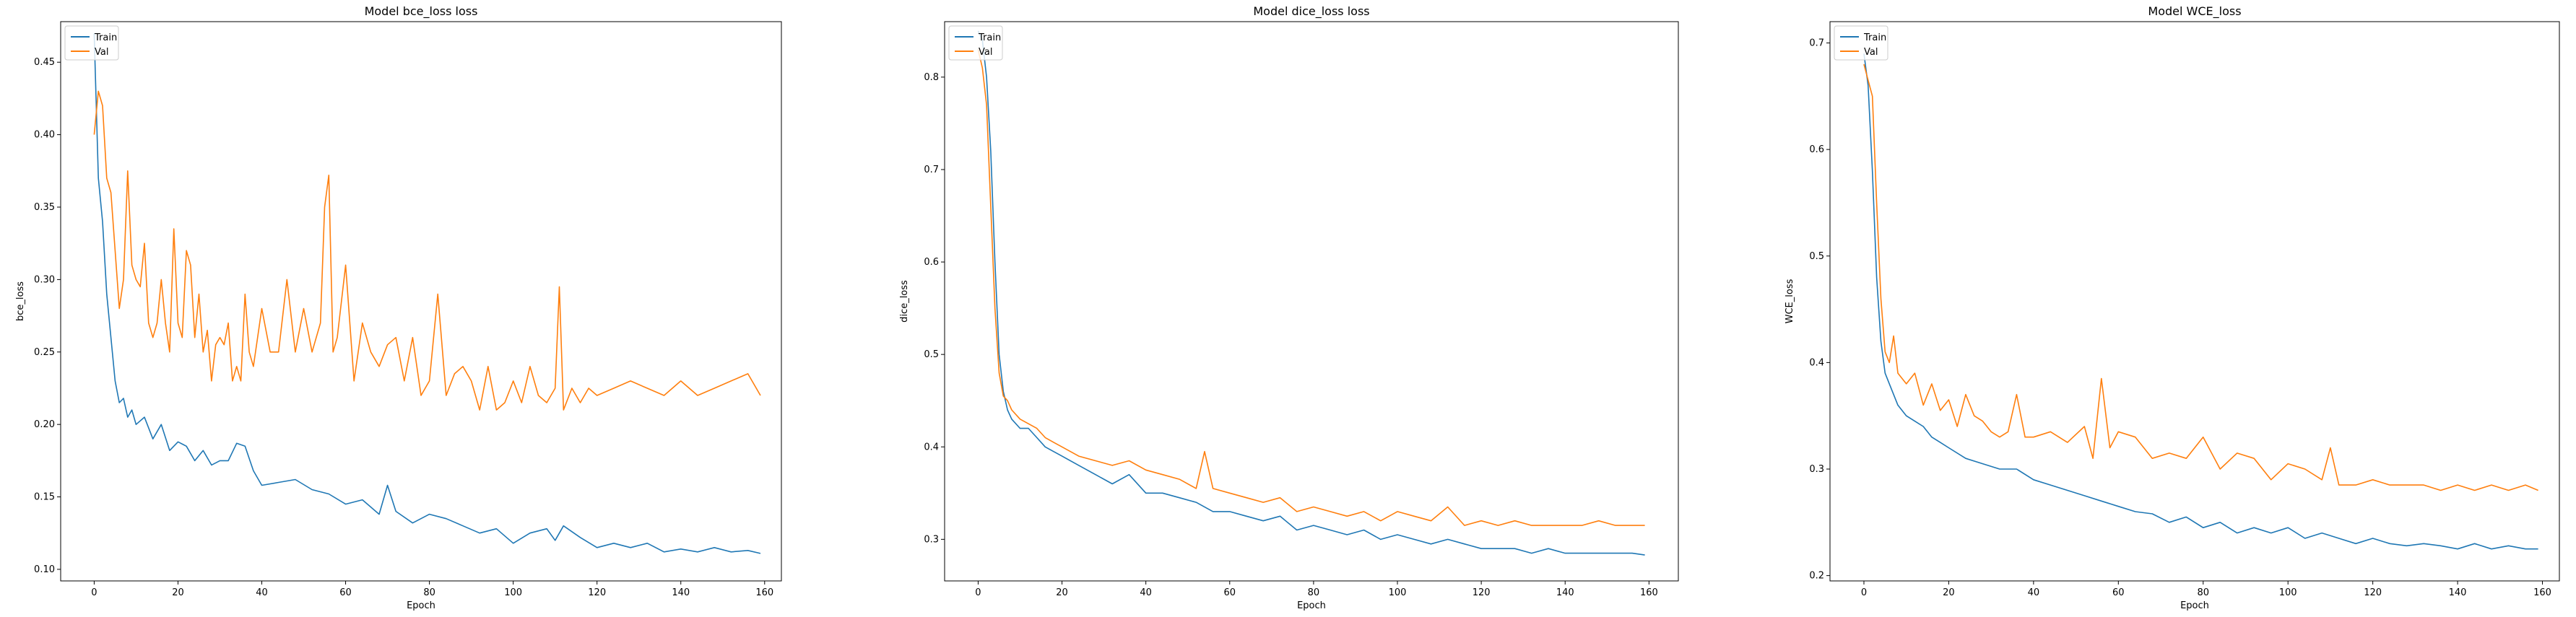 The image size is (2576, 617). Describe the element at coordinates (1789, 301) in the screenshot. I see `y-axis-label: WCE_loss` at that location.